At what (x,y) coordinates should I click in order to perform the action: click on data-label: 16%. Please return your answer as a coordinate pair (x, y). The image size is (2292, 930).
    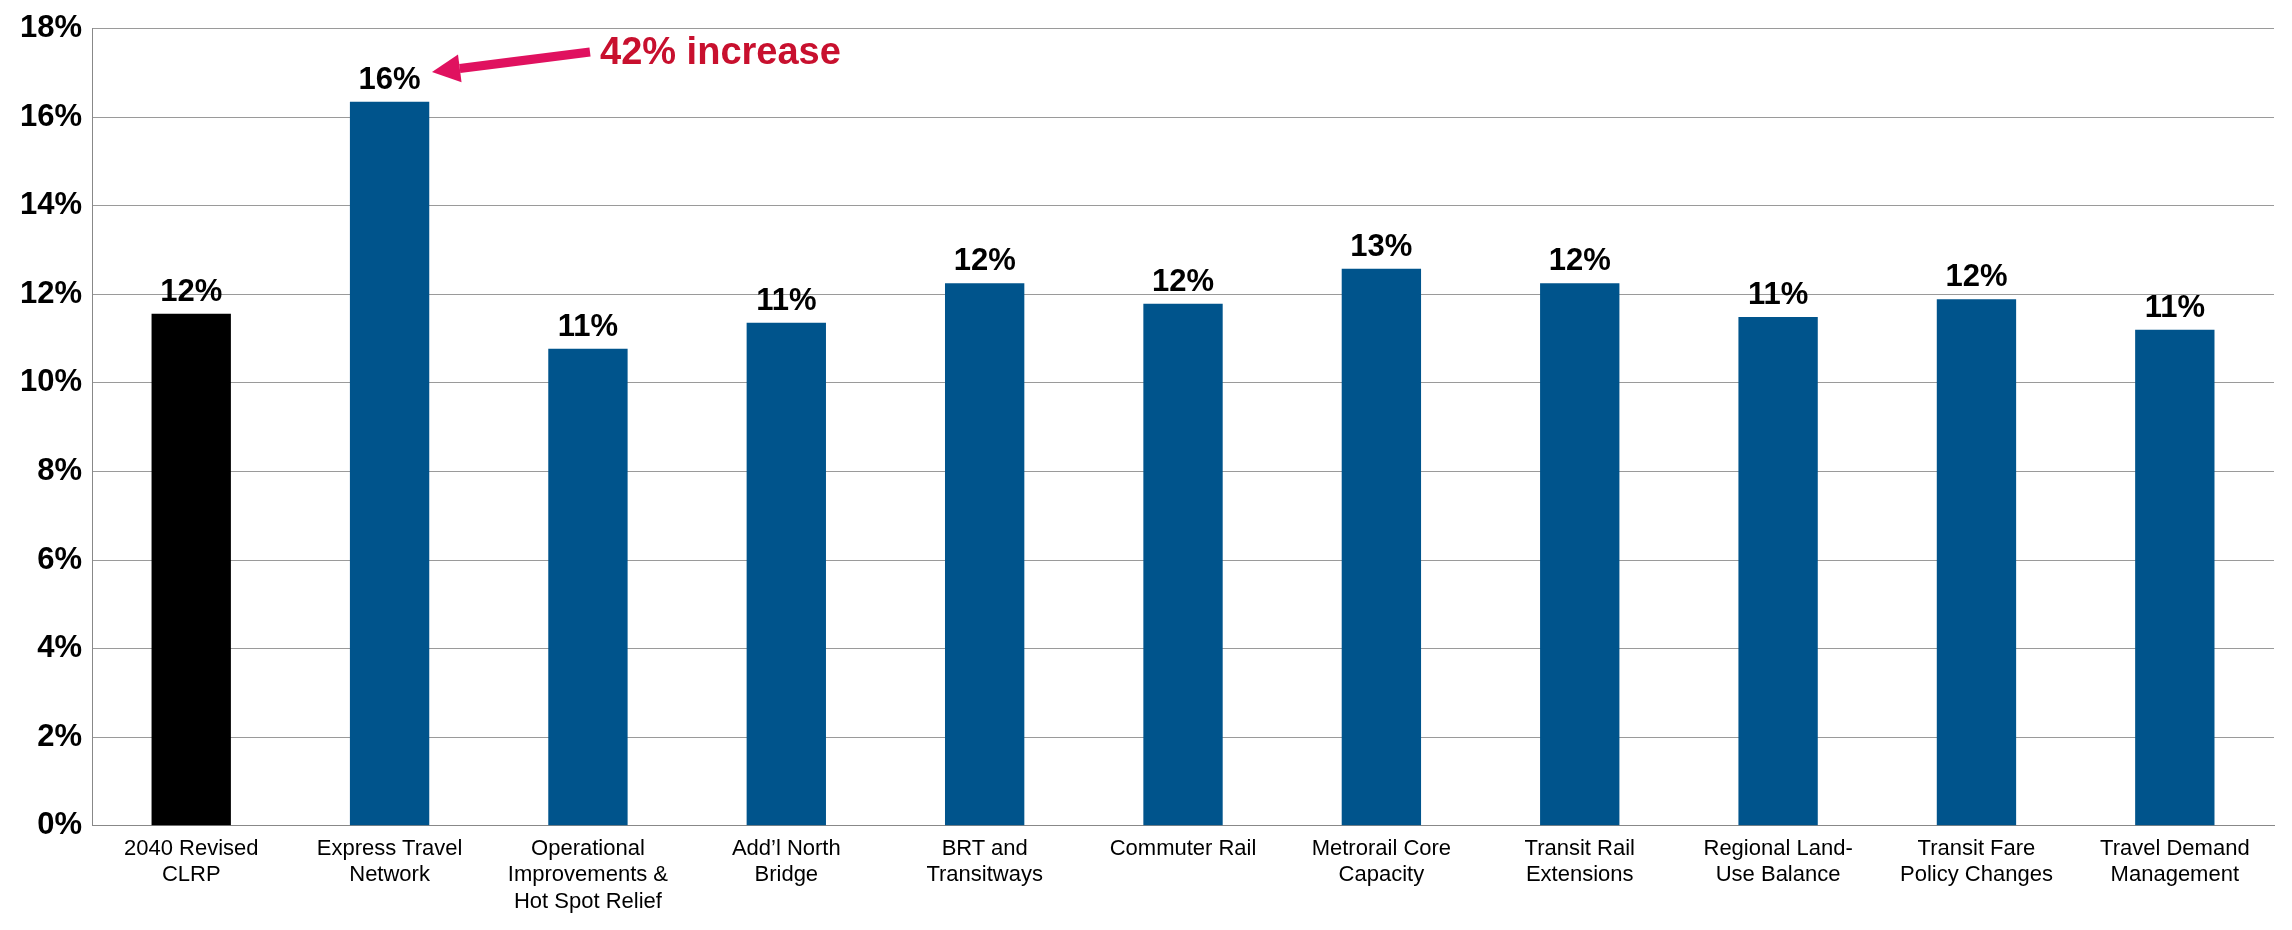
    Looking at the image, I should click on (389, 78).